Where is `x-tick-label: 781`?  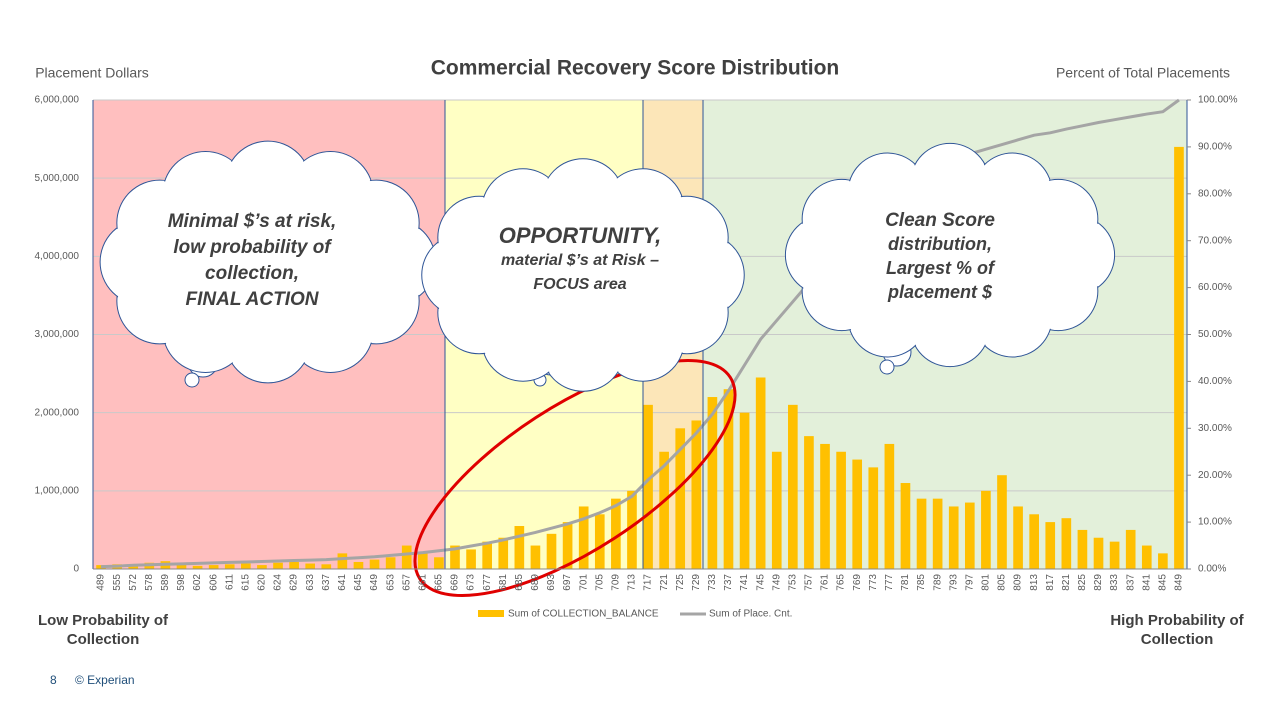
x-tick-label: 781 is located at coordinates (905, 582).